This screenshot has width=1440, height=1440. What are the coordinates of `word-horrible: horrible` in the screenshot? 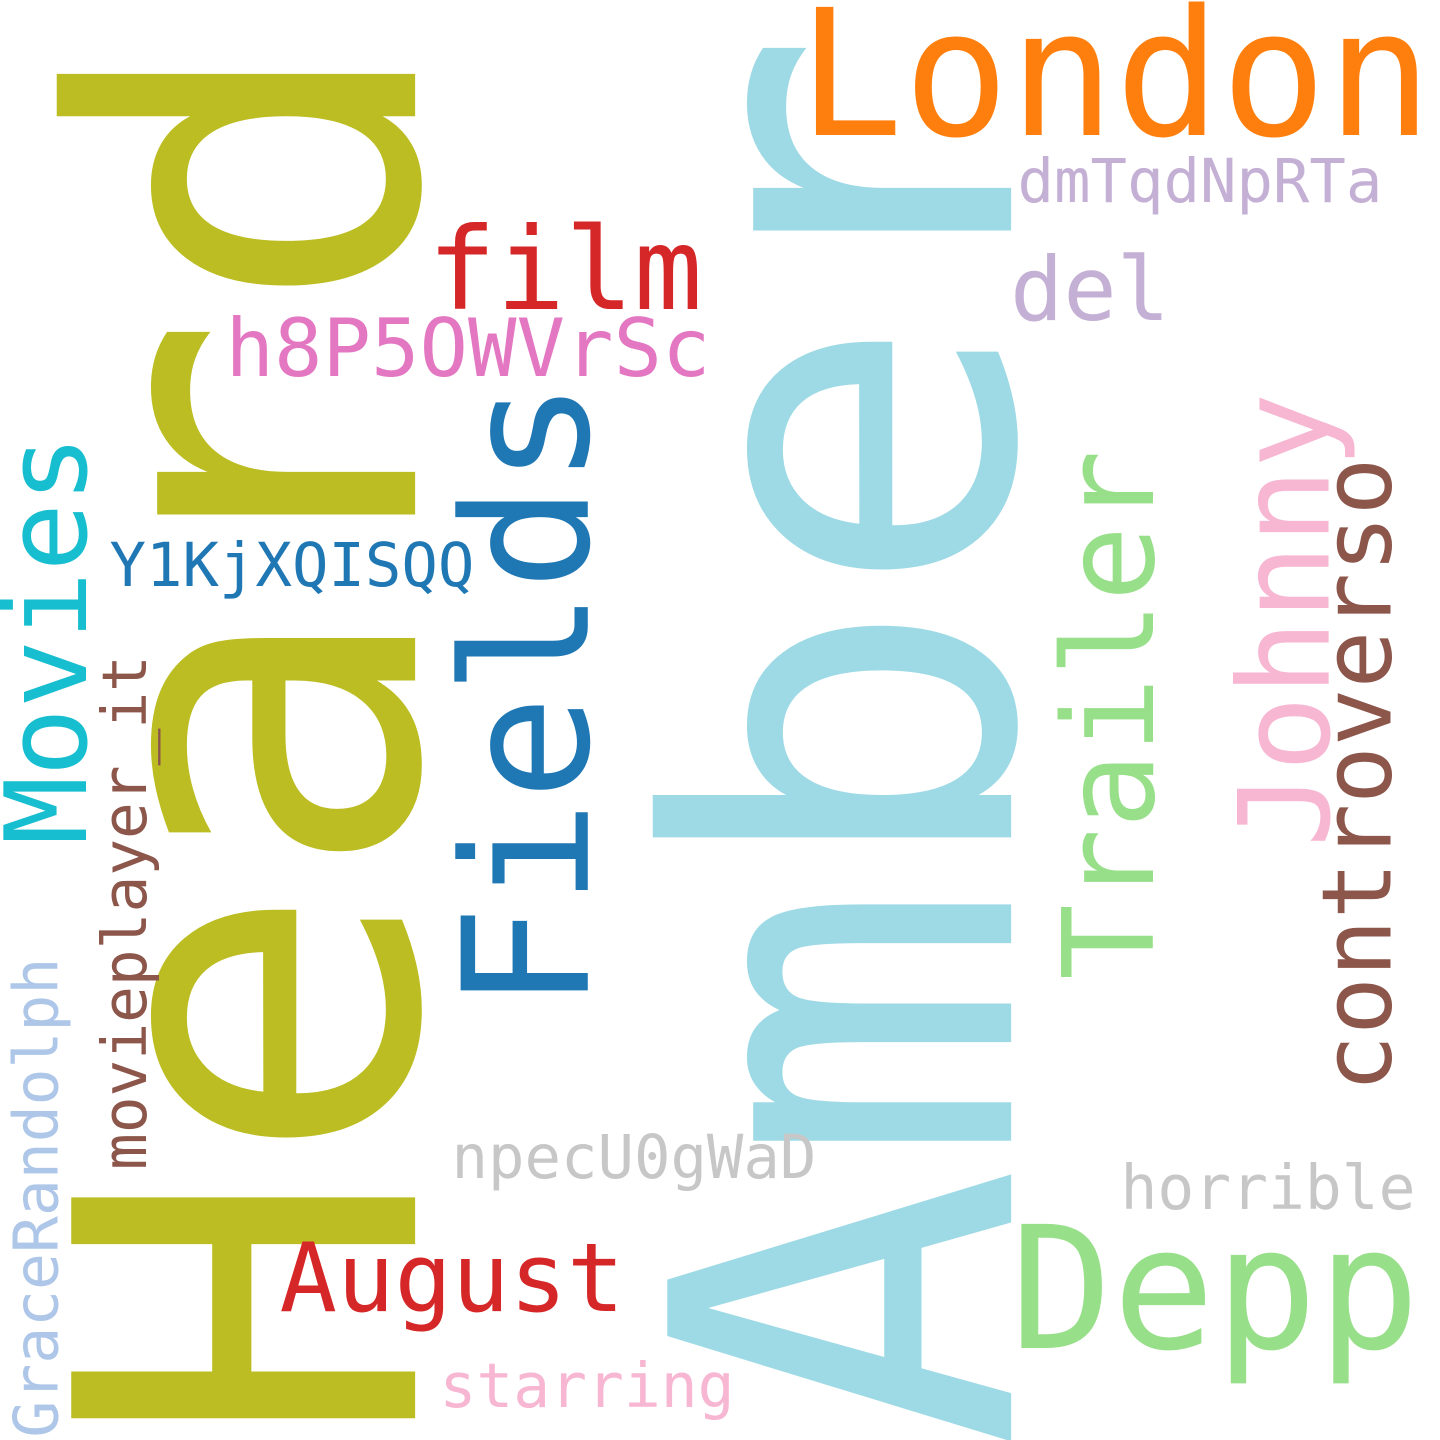 It's located at (1268, 1188).